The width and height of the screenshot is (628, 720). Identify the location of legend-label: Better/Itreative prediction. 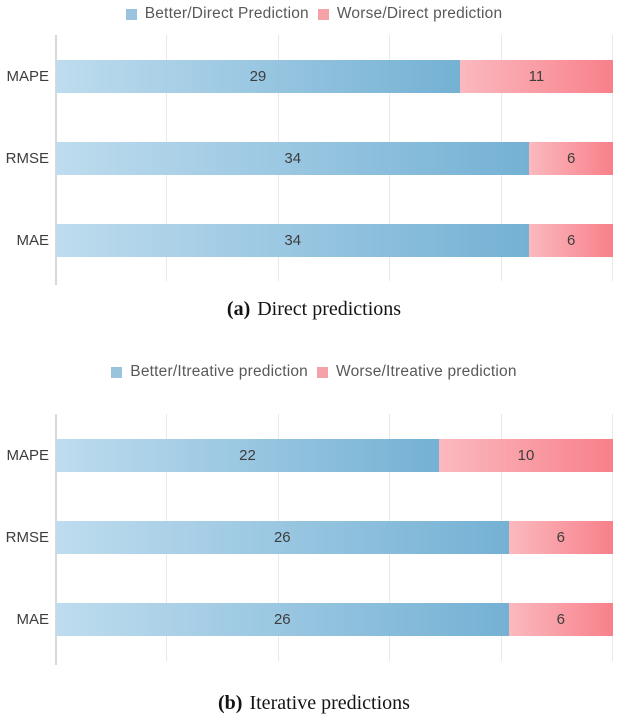
(219, 371).